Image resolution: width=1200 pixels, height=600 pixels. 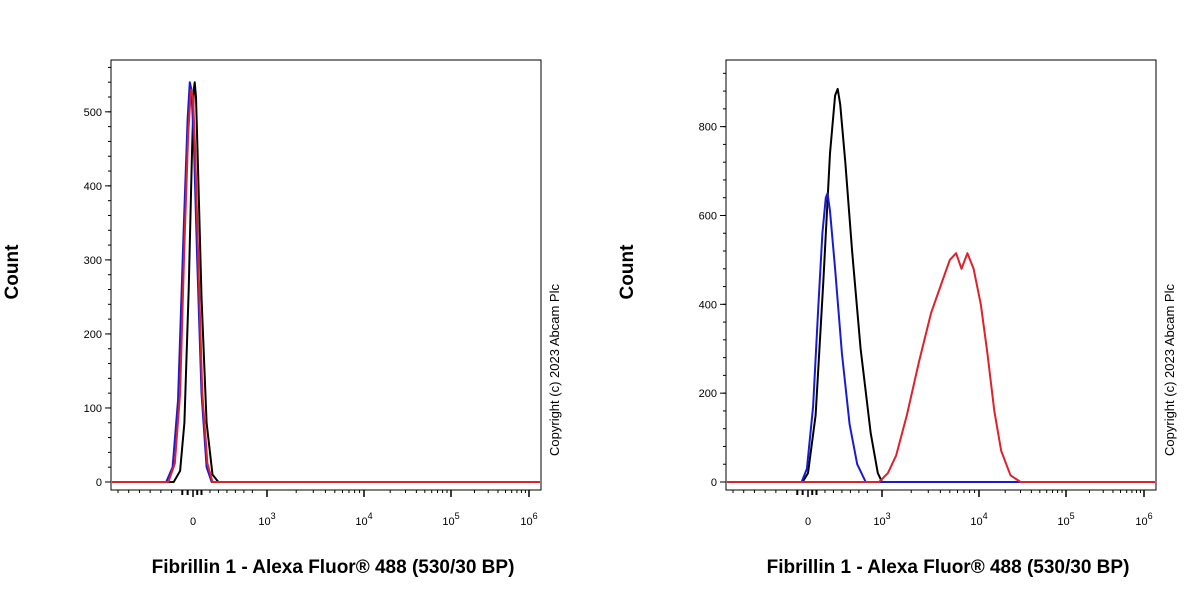 What do you see at coordinates (93, 261) in the screenshot?
I see `y-tick-label: 300` at bounding box center [93, 261].